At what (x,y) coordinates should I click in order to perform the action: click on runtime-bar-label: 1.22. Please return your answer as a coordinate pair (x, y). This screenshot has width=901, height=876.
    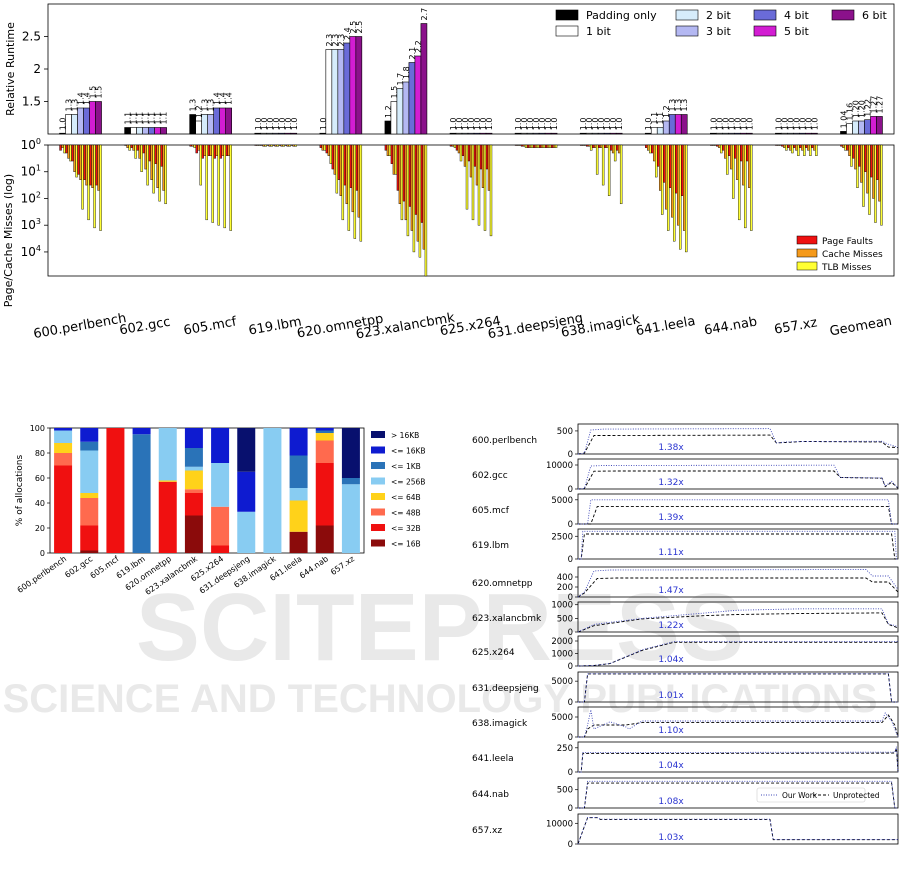
    Looking at the image, I should click on (867, 108).